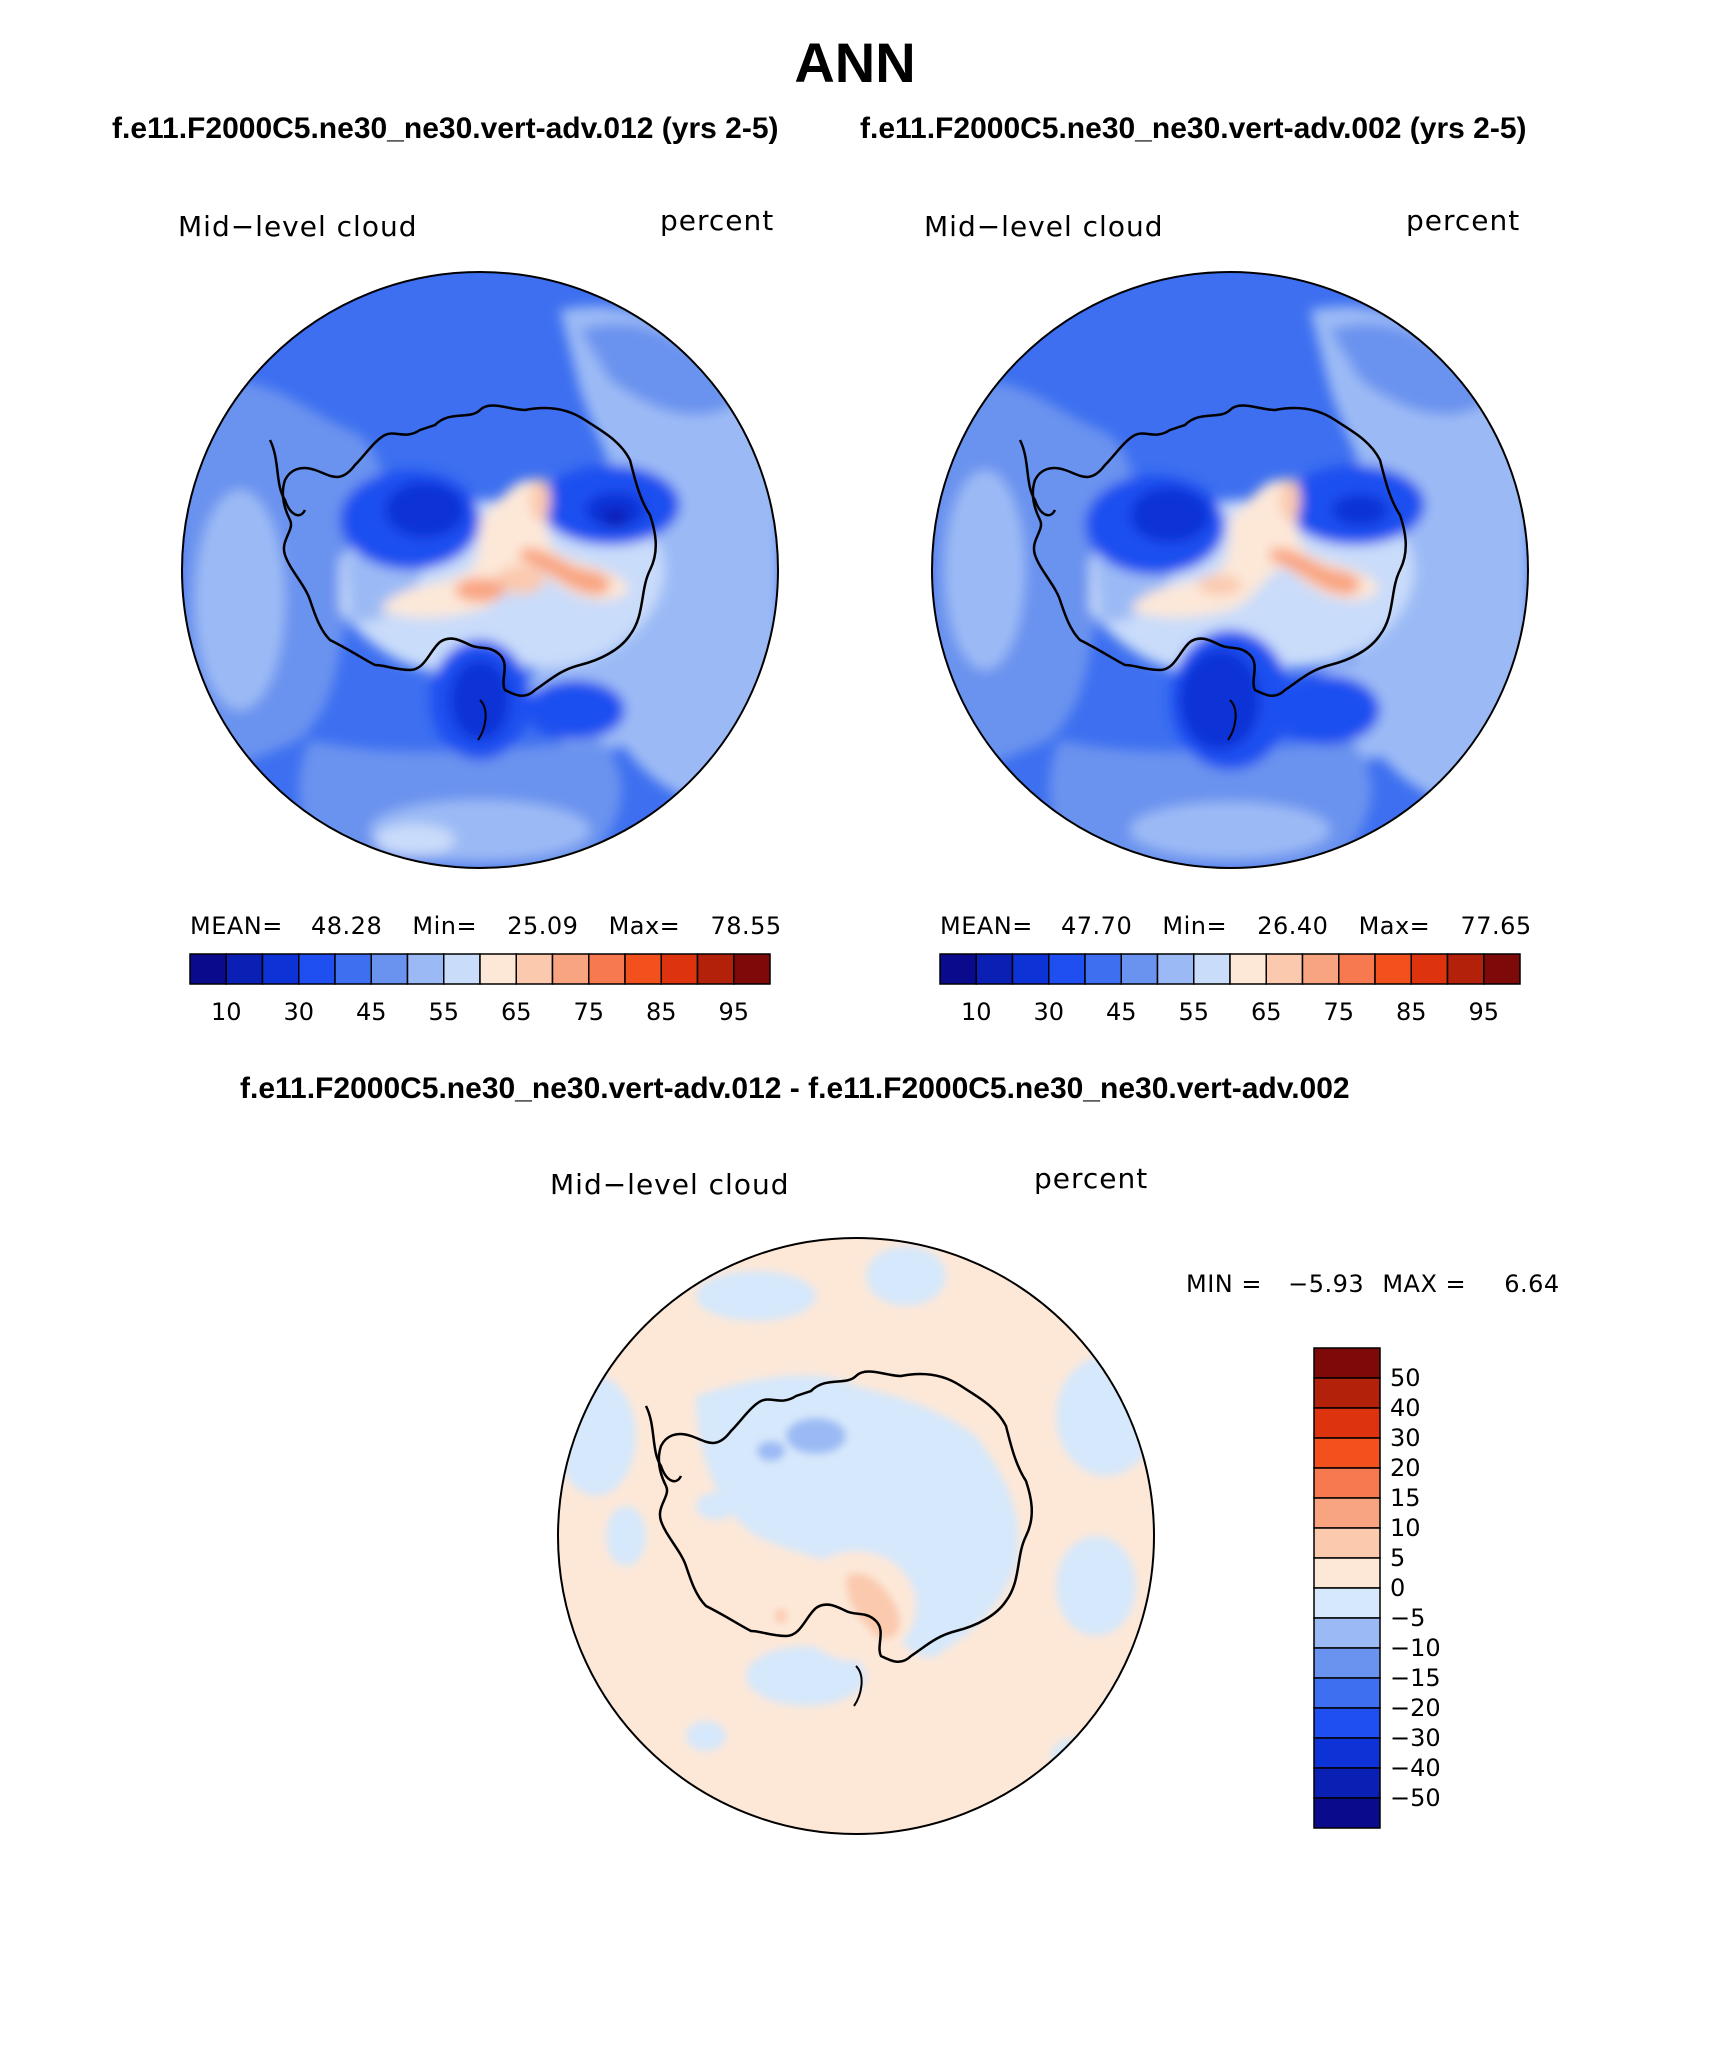 This screenshot has width=1710, height=2061. I want to click on panel2-variable-label: Mid−level cloud, so click(1044, 226).